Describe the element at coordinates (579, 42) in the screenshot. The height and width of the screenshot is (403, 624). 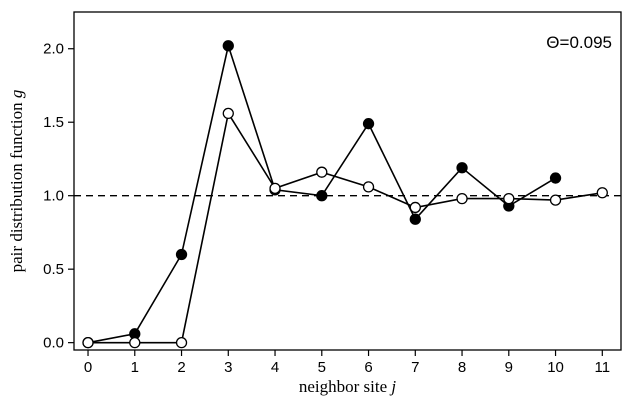
I see `theta-annotation: Θ=0.095` at that location.